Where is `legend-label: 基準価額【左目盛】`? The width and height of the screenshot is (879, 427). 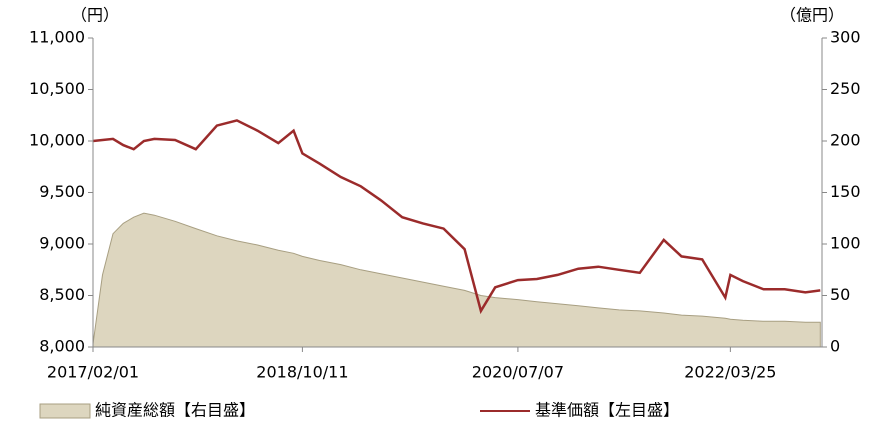 legend-label: 基準価額【左目盛】 is located at coordinates (607, 410).